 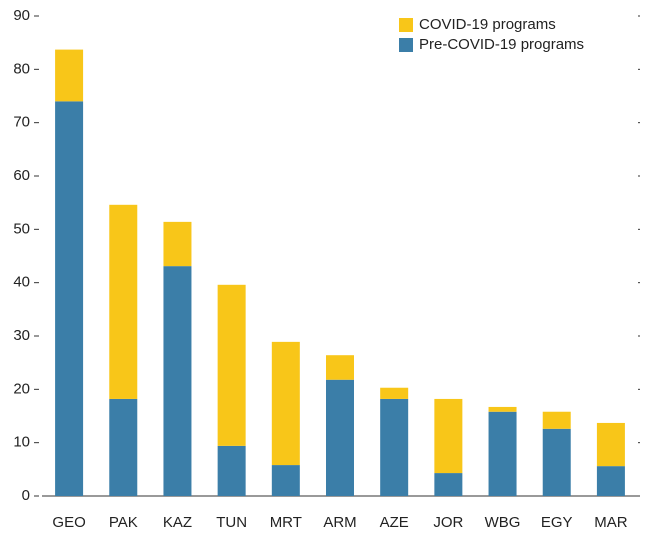 I want to click on y-tick-label: 20, so click(x=21, y=388).